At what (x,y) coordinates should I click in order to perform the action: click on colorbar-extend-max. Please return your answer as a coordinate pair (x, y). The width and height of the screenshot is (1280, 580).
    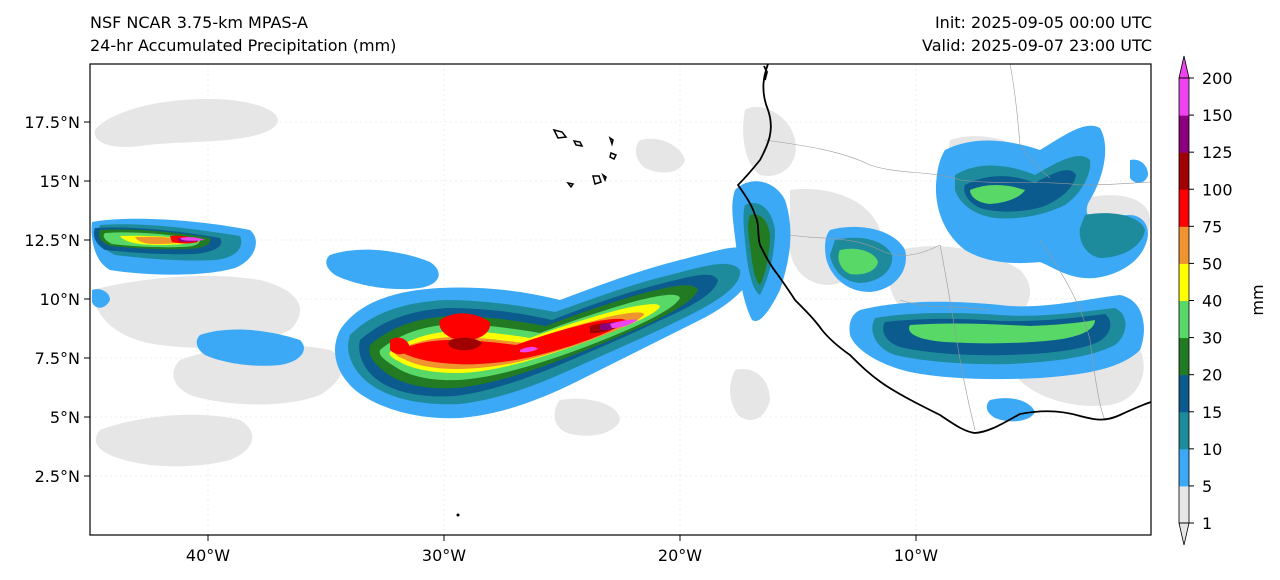
    Looking at the image, I should click on (1184, 67).